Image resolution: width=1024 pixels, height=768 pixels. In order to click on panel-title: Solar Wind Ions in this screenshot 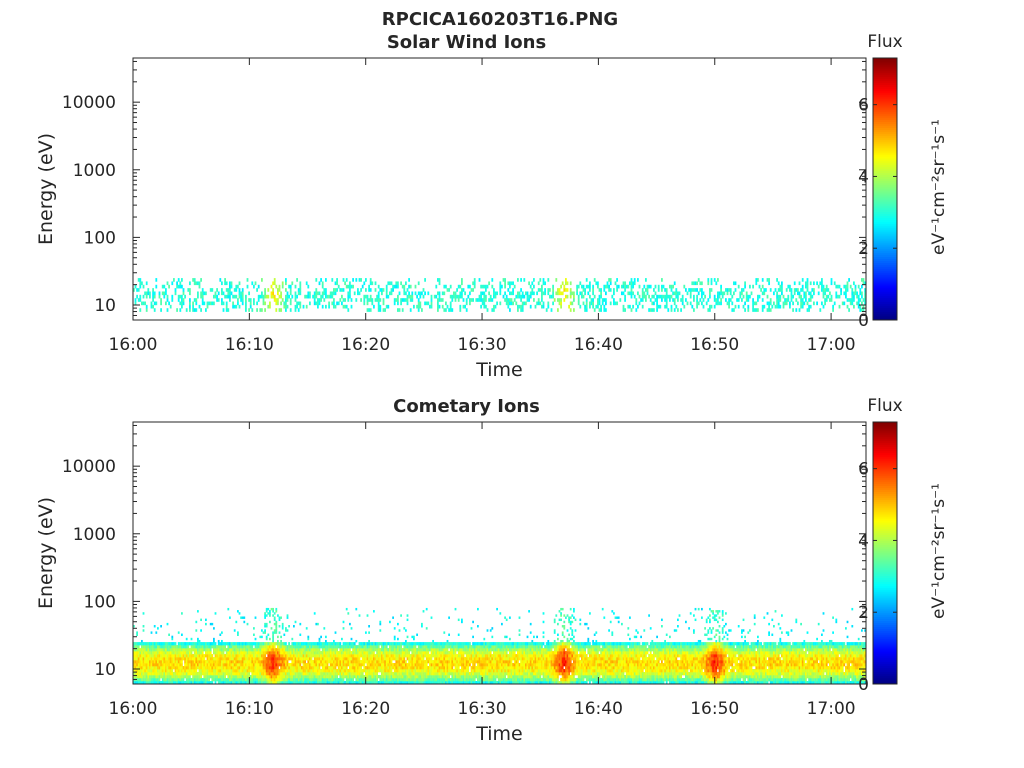, I will do `click(466, 42)`.